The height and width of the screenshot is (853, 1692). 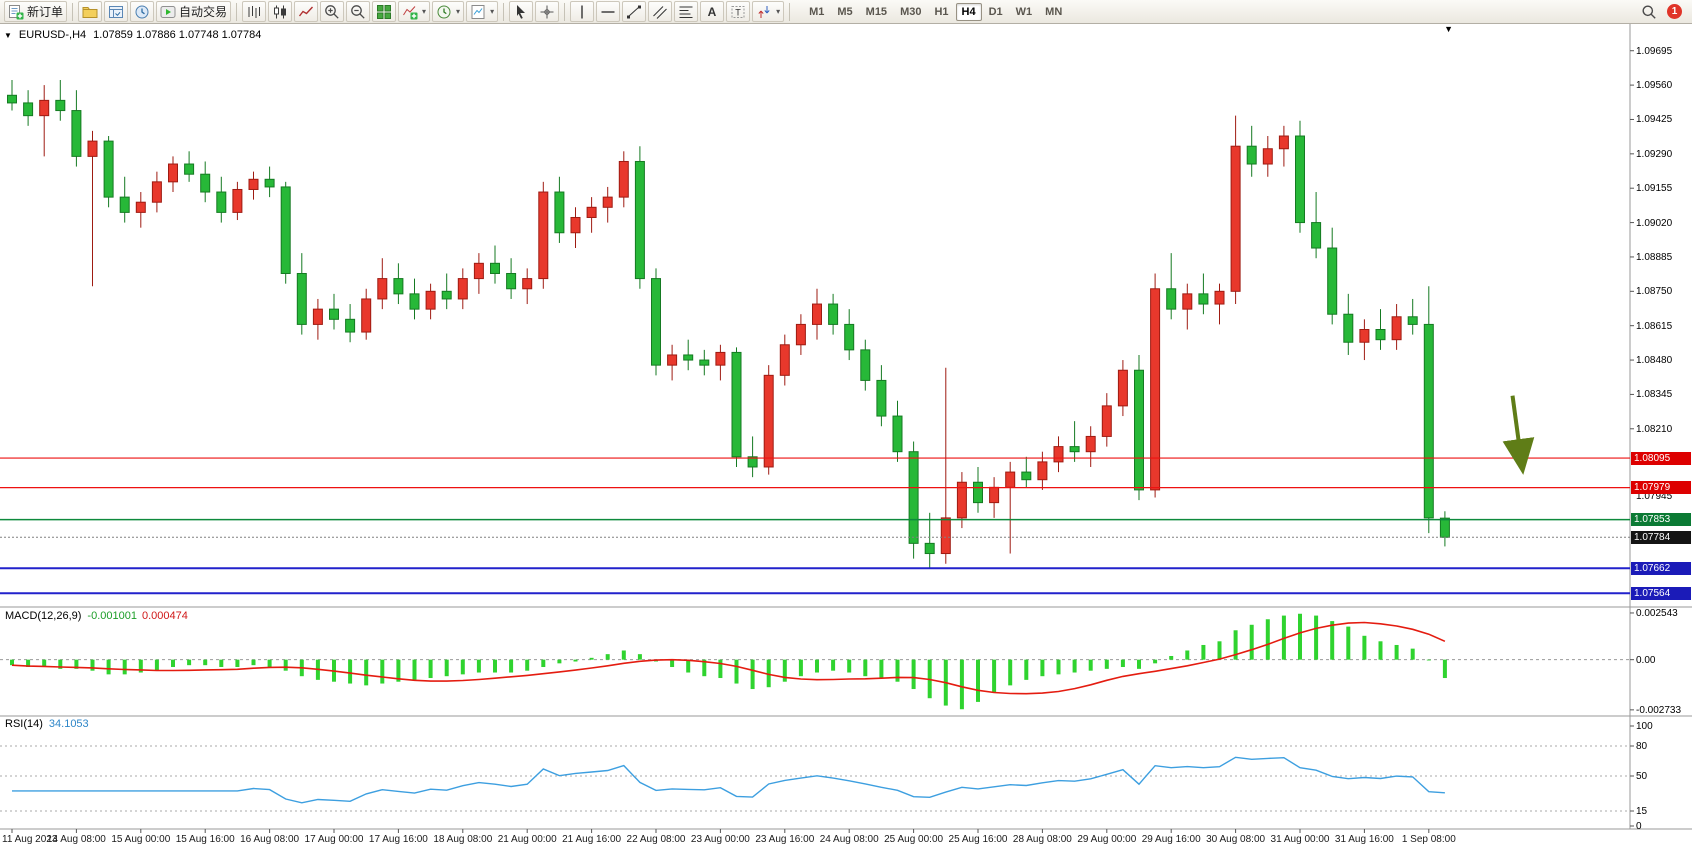 I want to click on rsi-axis-tick: 15, so click(x=1642, y=811).